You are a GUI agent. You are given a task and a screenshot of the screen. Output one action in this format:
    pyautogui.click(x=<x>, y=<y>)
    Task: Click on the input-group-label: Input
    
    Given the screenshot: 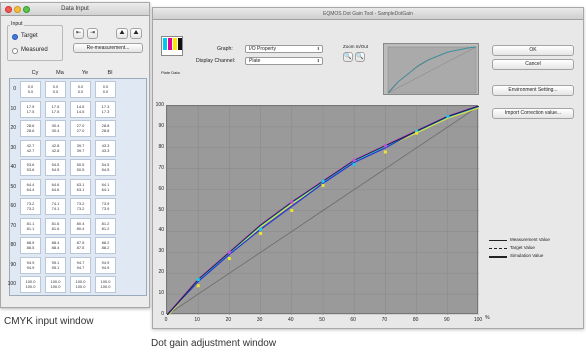 What is the action you would take?
    pyautogui.click(x=17, y=24)
    